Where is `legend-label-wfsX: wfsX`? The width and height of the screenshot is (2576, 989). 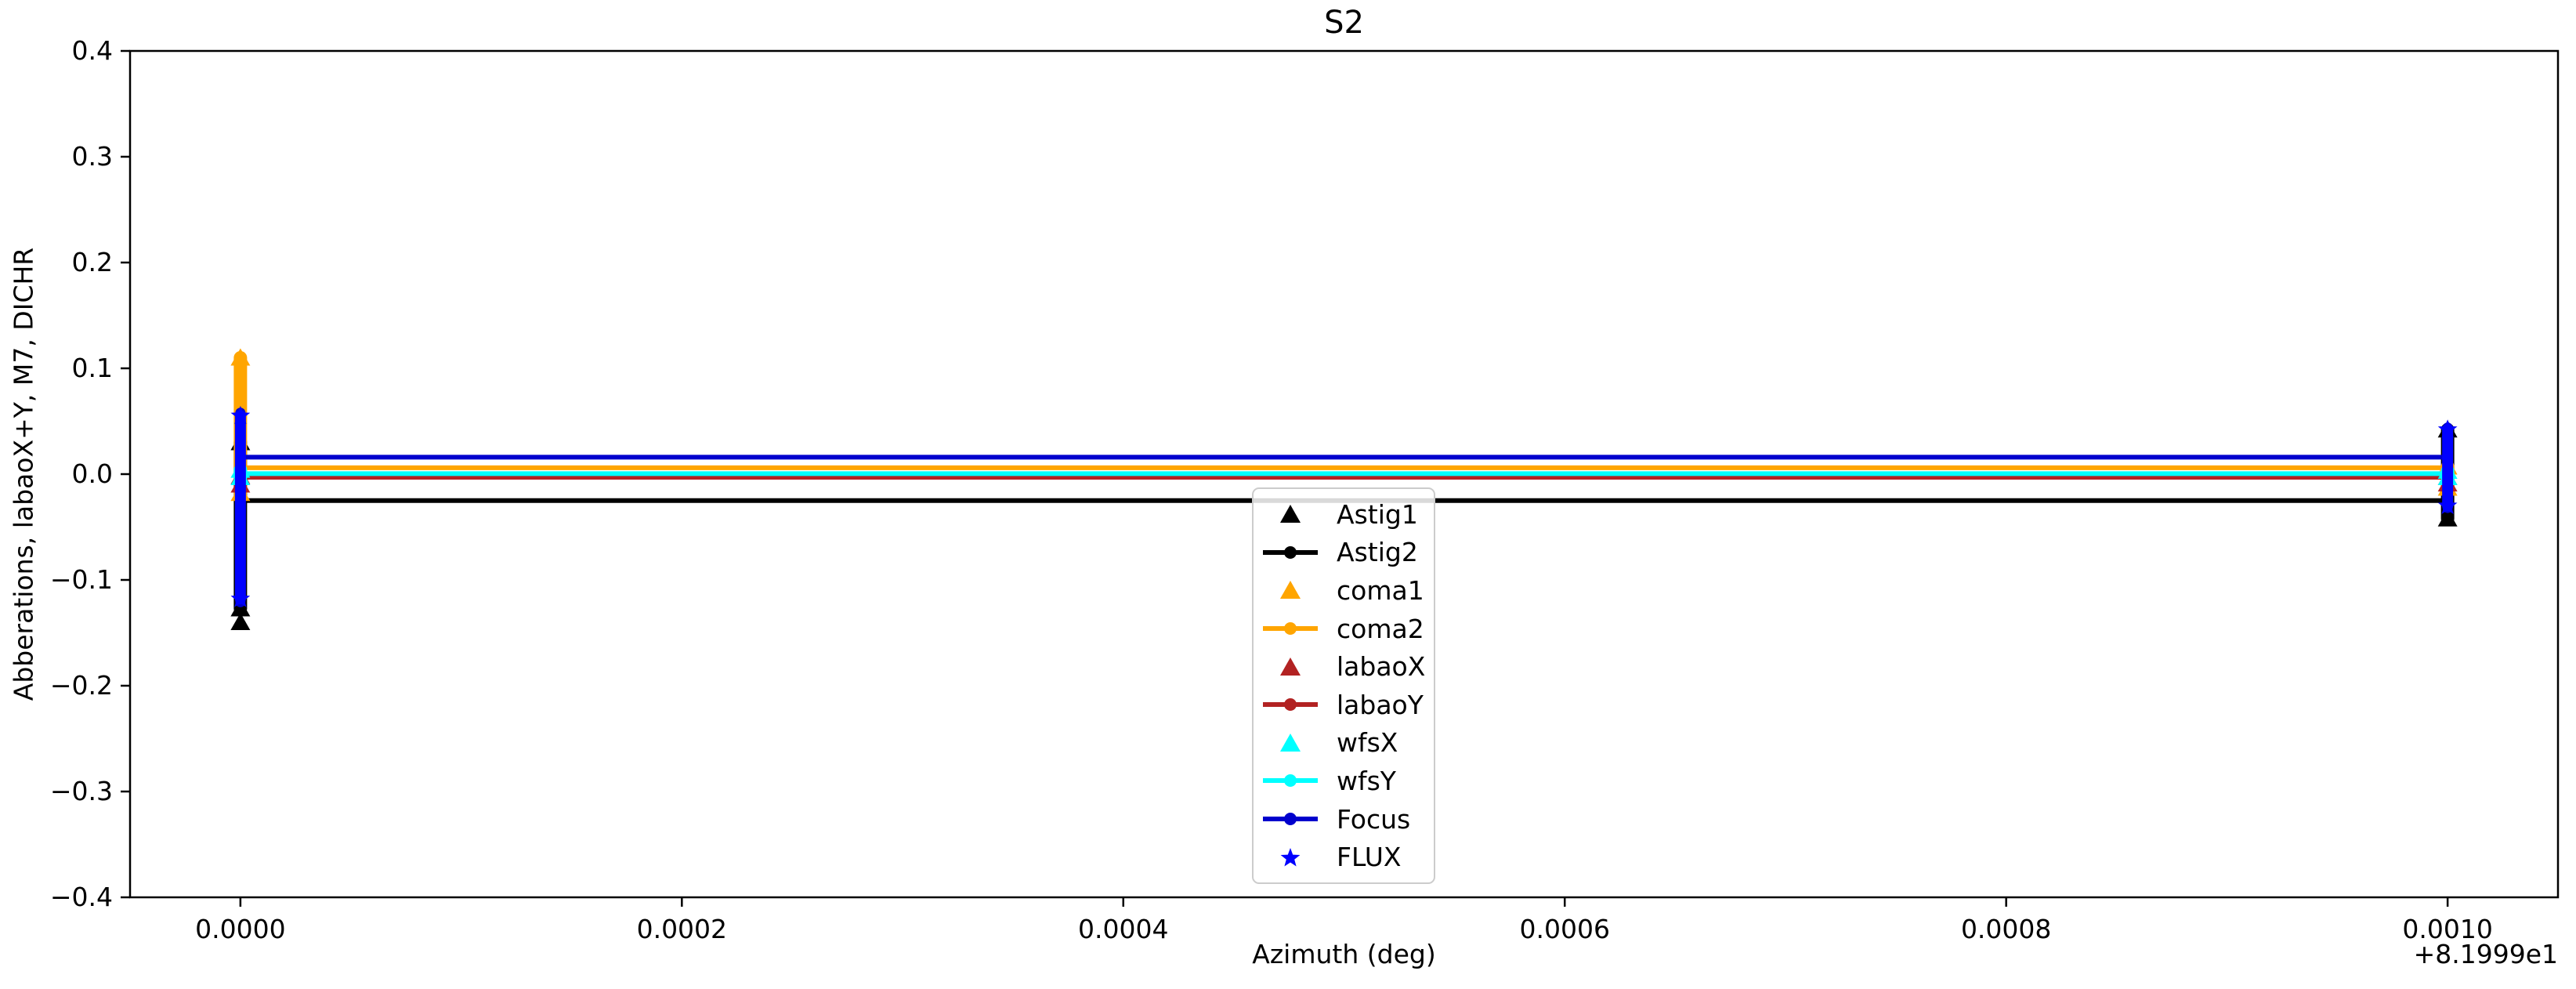
legend-label-wfsX: wfsX is located at coordinates (1368, 743).